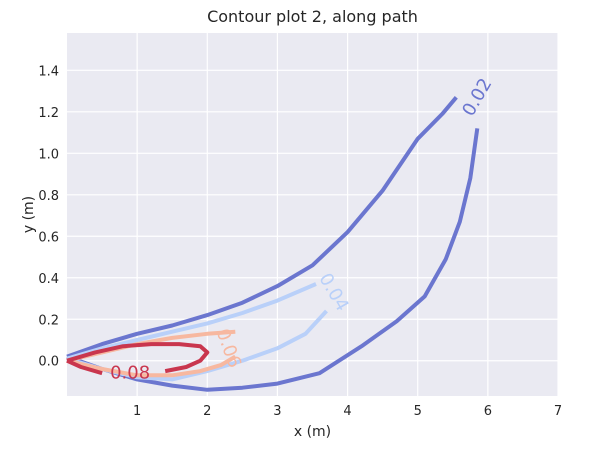 The height and width of the screenshot is (456, 597). Describe the element at coordinates (312, 432) in the screenshot. I see `x-axis-label: x (m)` at that location.